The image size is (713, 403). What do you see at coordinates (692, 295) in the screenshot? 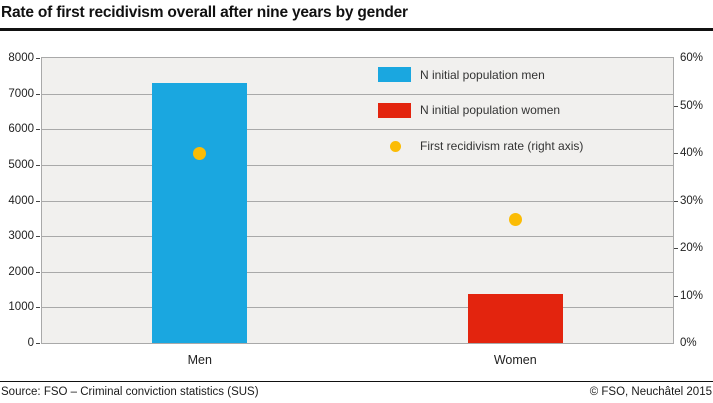
I see `right-axis-label: 10%` at bounding box center [692, 295].